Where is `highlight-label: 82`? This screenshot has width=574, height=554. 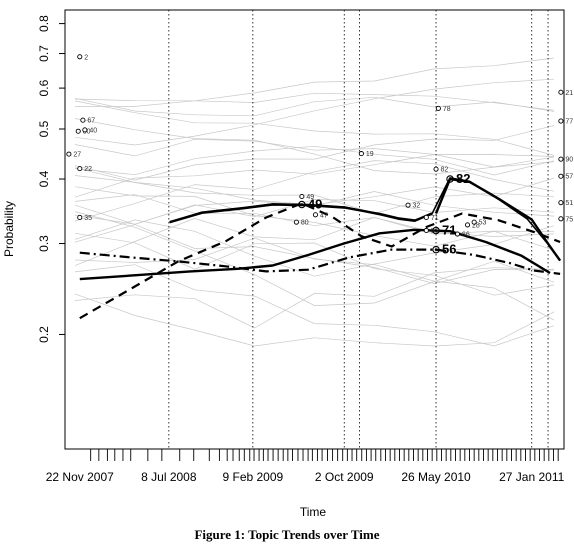 highlight-label: 82 is located at coordinates (463, 178).